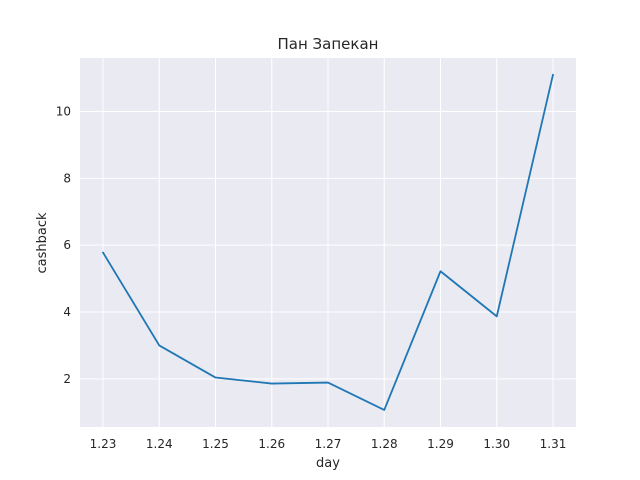  Describe the element at coordinates (67, 379) in the screenshot. I see `y-tick-label: 2` at that location.